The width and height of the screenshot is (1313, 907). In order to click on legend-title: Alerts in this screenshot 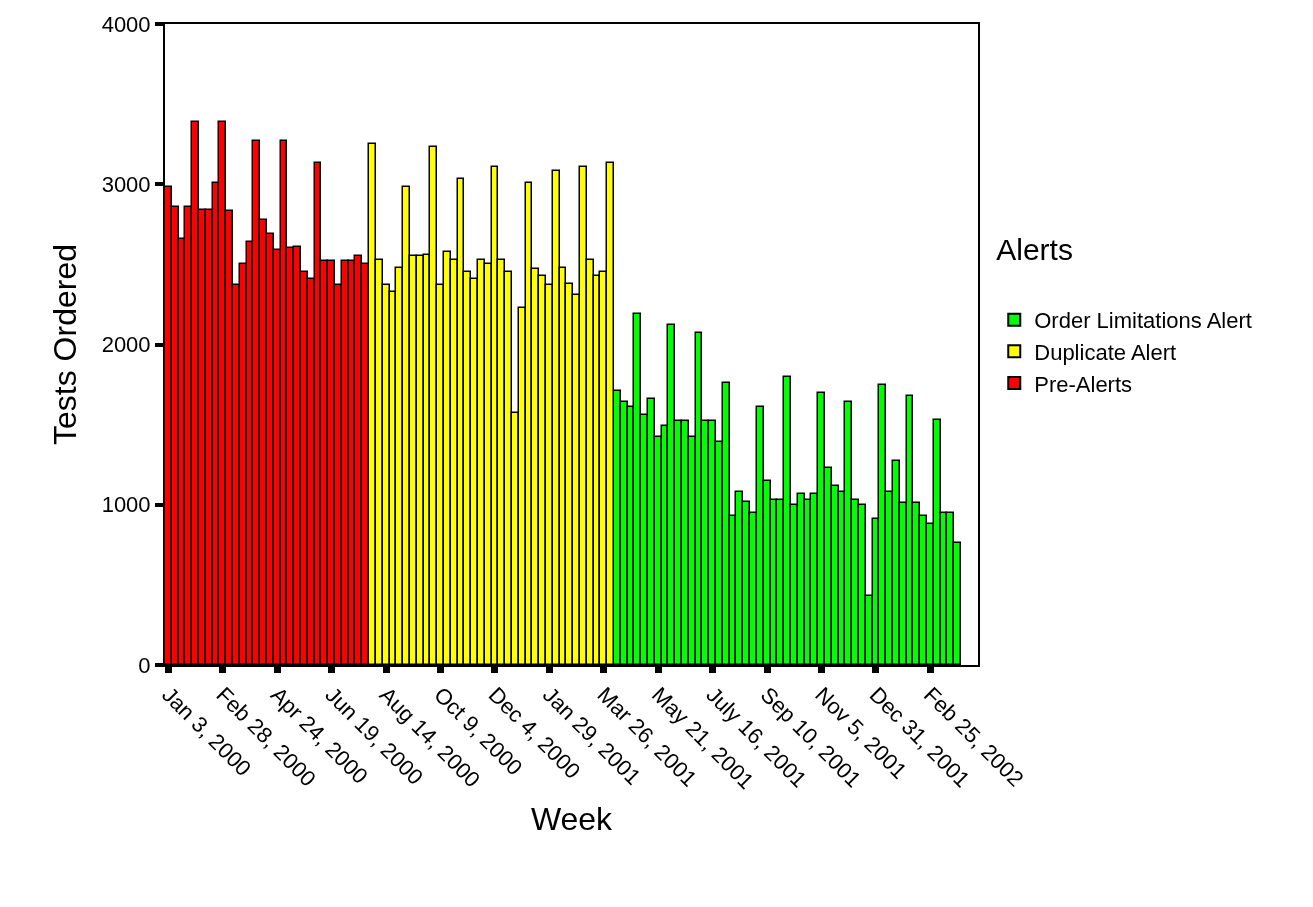, I will do `click(1034, 249)`.